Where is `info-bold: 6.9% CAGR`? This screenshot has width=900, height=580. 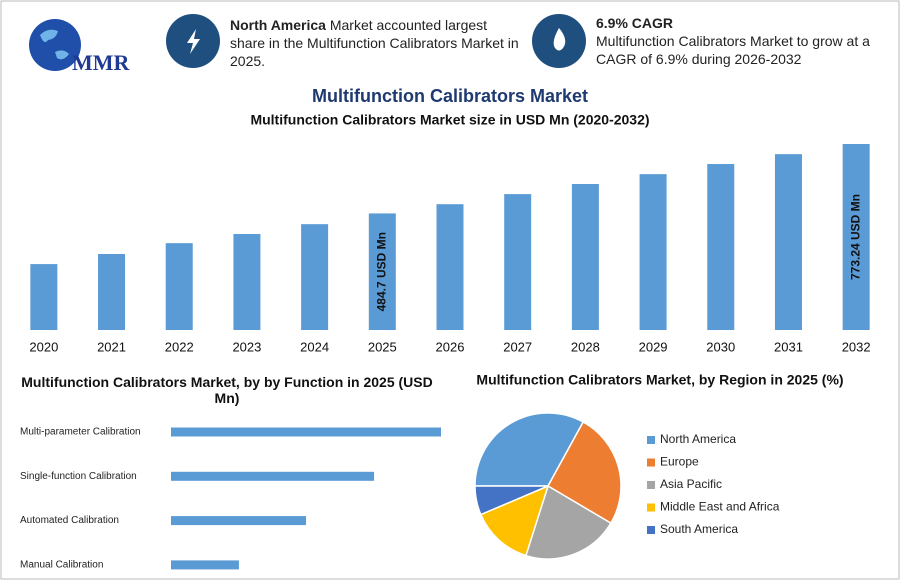
info-bold: 6.9% CAGR is located at coordinates (635, 23).